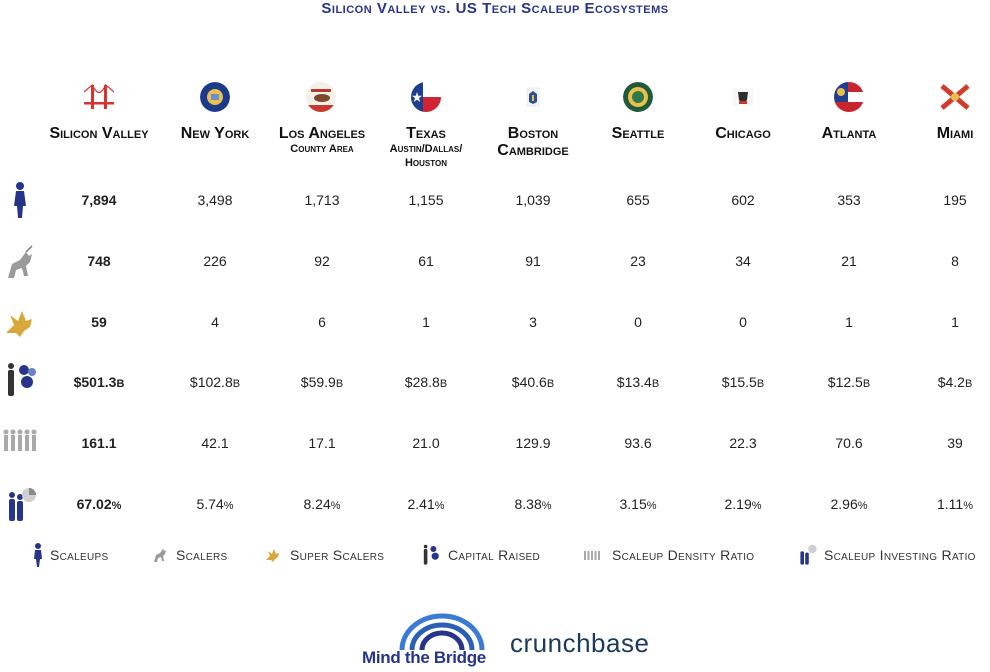 This screenshot has width=990, height=672. I want to click on column-name: Boston Cambridge, so click(533, 142).